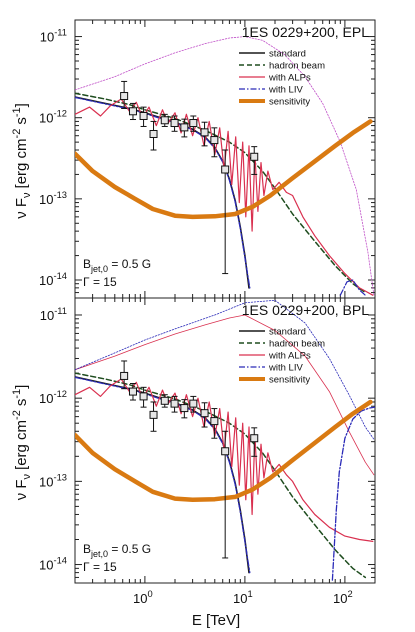 Image resolution: width=415 pixels, height=632 pixels. Describe the element at coordinates (352, 287) in the screenshot. I see `series-line-liv-recovery` at that location.